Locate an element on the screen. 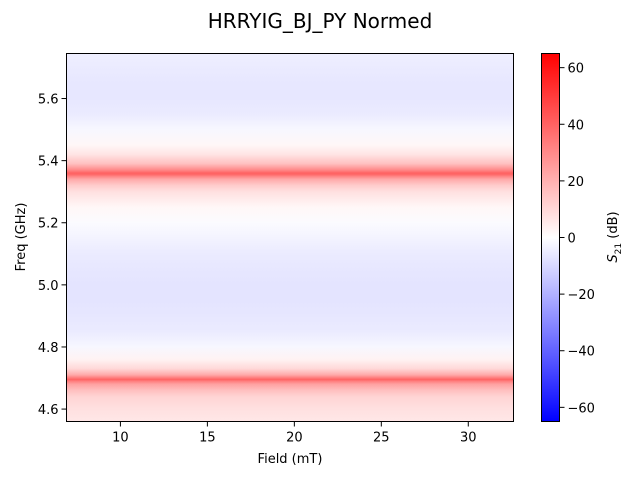 The width and height of the screenshot is (640, 484). colorbar-tick-label: 20 is located at coordinates (576, 182).